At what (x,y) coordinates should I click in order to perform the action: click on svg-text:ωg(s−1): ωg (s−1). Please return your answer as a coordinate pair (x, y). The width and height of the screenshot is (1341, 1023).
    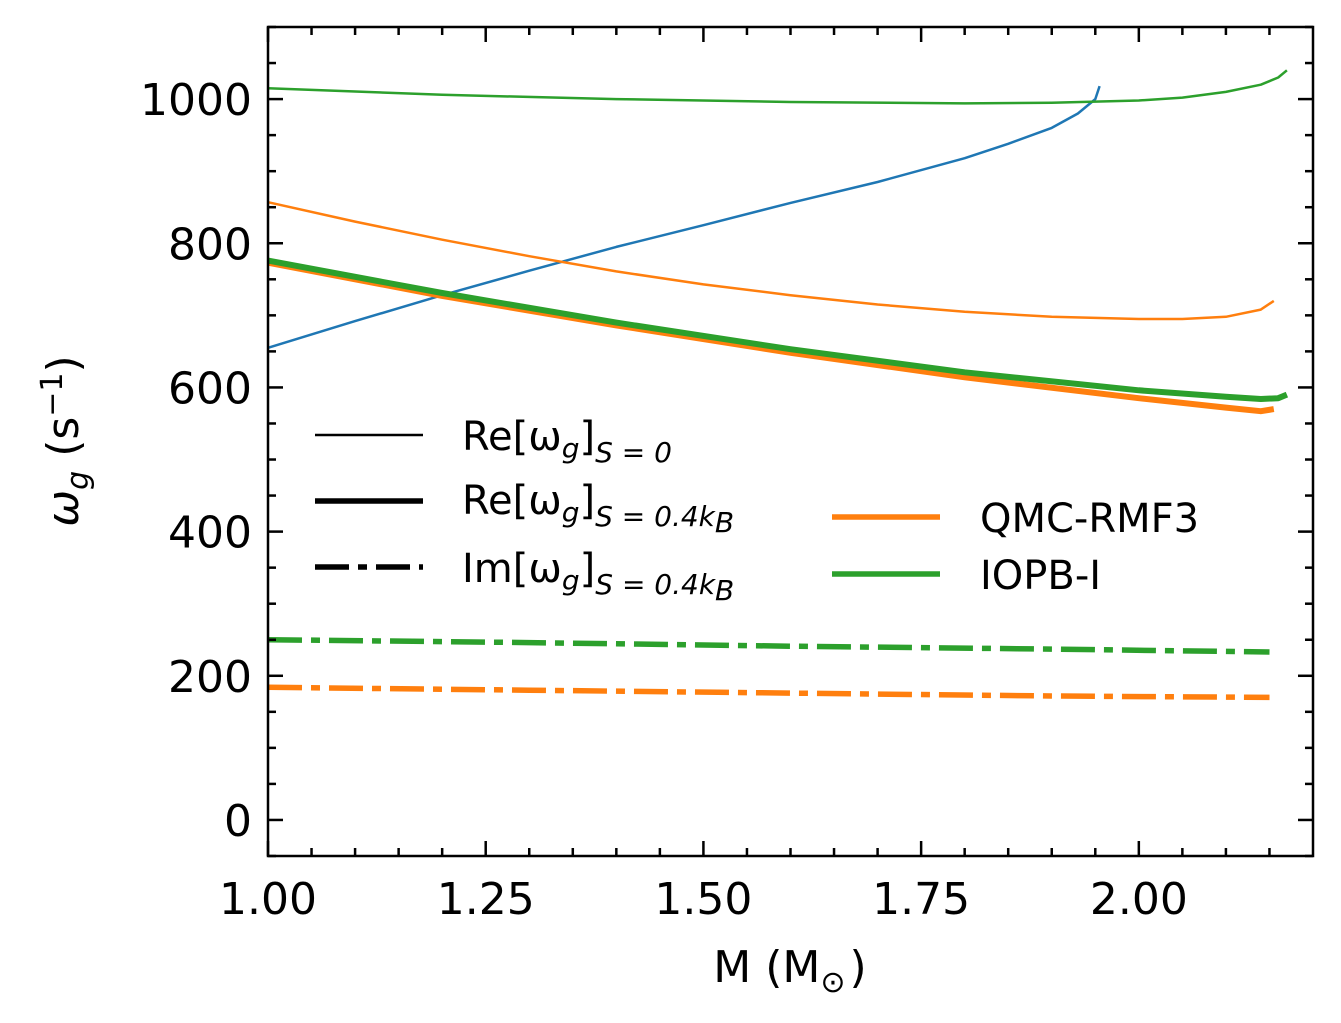
    Looking at the image, I should click on (65, 440).